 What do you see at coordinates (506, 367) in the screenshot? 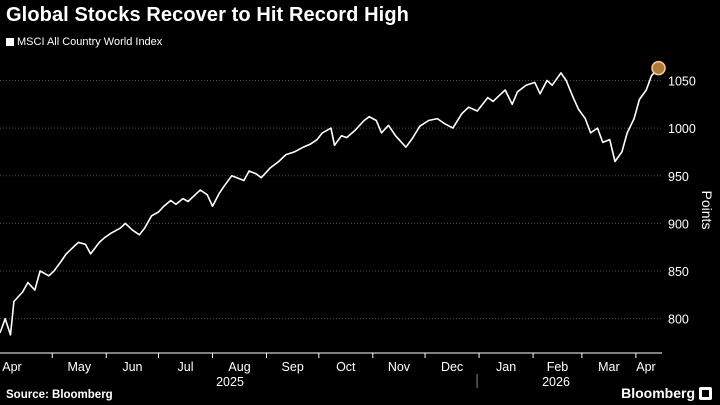
I see `x-tick-label: Jan` at bounding box center [506, 367].